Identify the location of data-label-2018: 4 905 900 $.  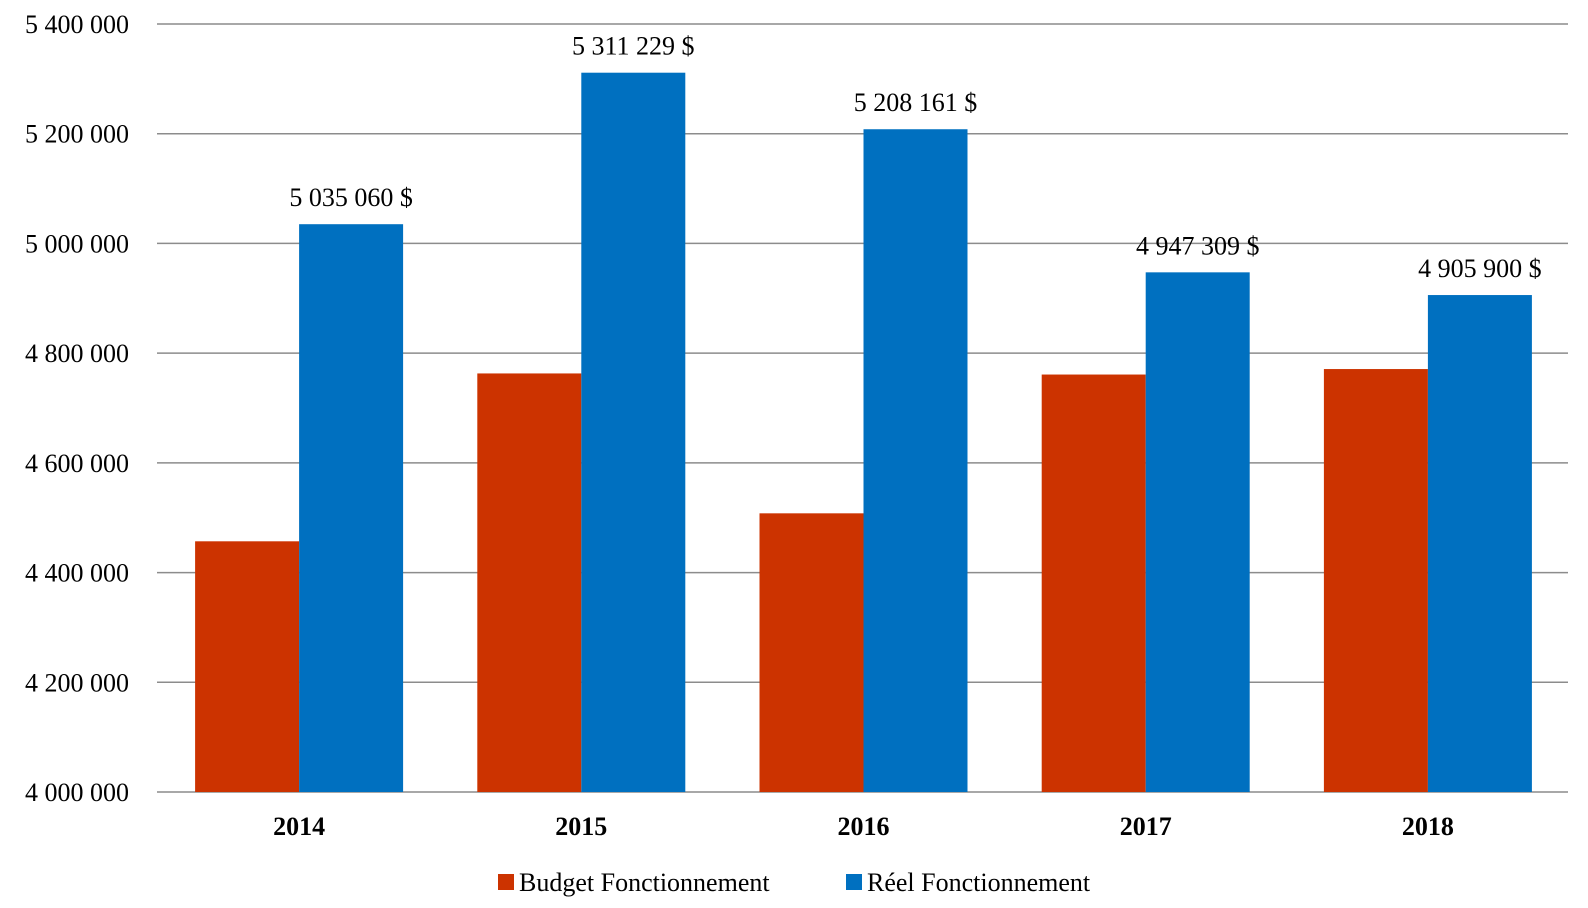
(1480, 268).